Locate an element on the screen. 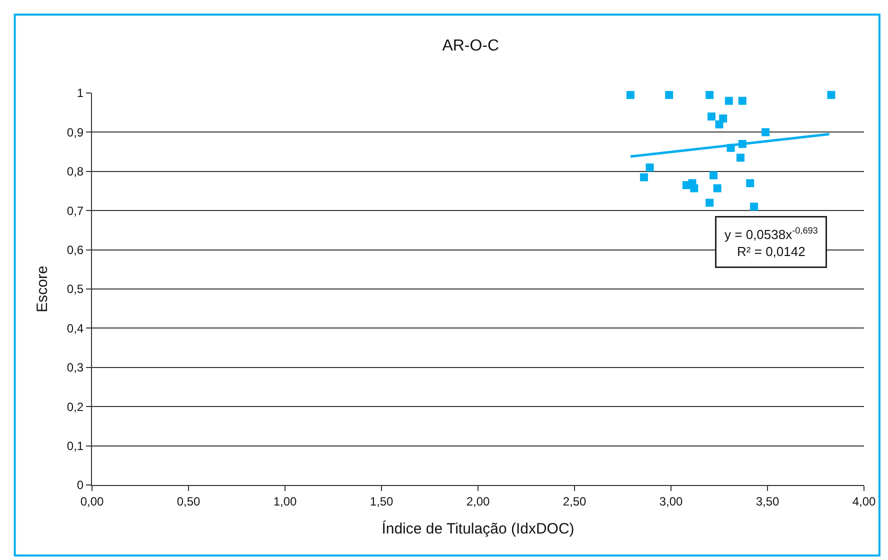 The width and height of the screenshot is (888, 560). y-tick-label: 0,7 is located at coordinates (75, 211).